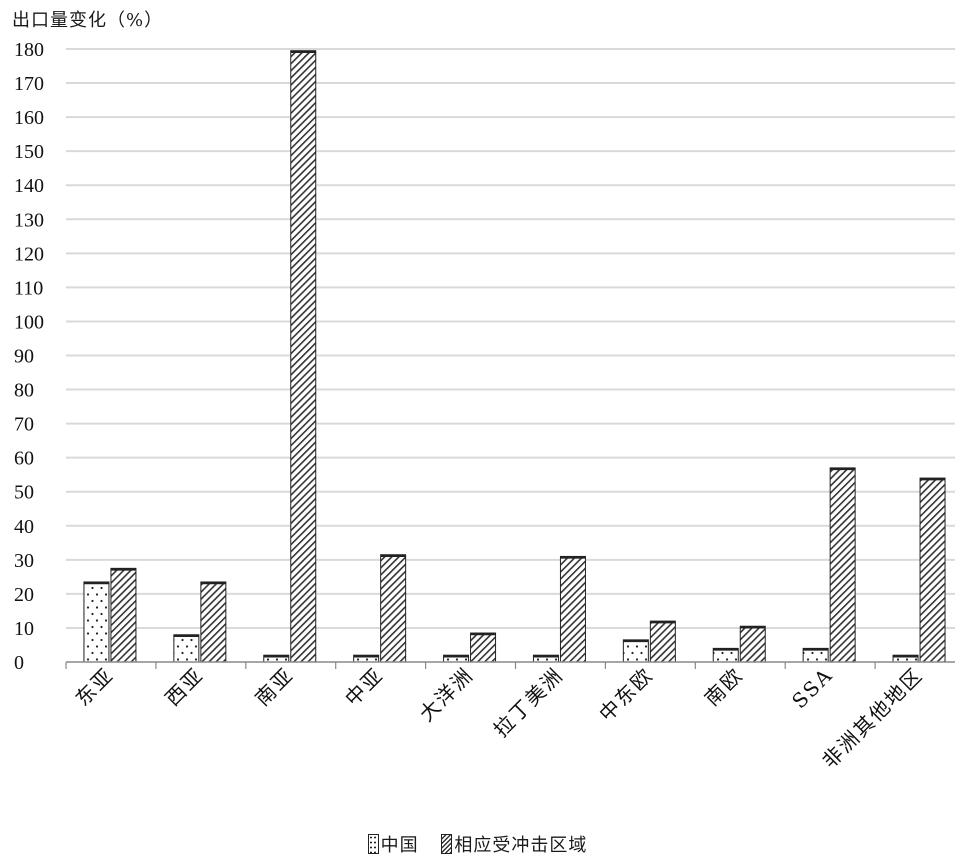  Describe the element at coordinates (812, 688) in the screenshot. I see `x-tick-label: SSA` at that location.